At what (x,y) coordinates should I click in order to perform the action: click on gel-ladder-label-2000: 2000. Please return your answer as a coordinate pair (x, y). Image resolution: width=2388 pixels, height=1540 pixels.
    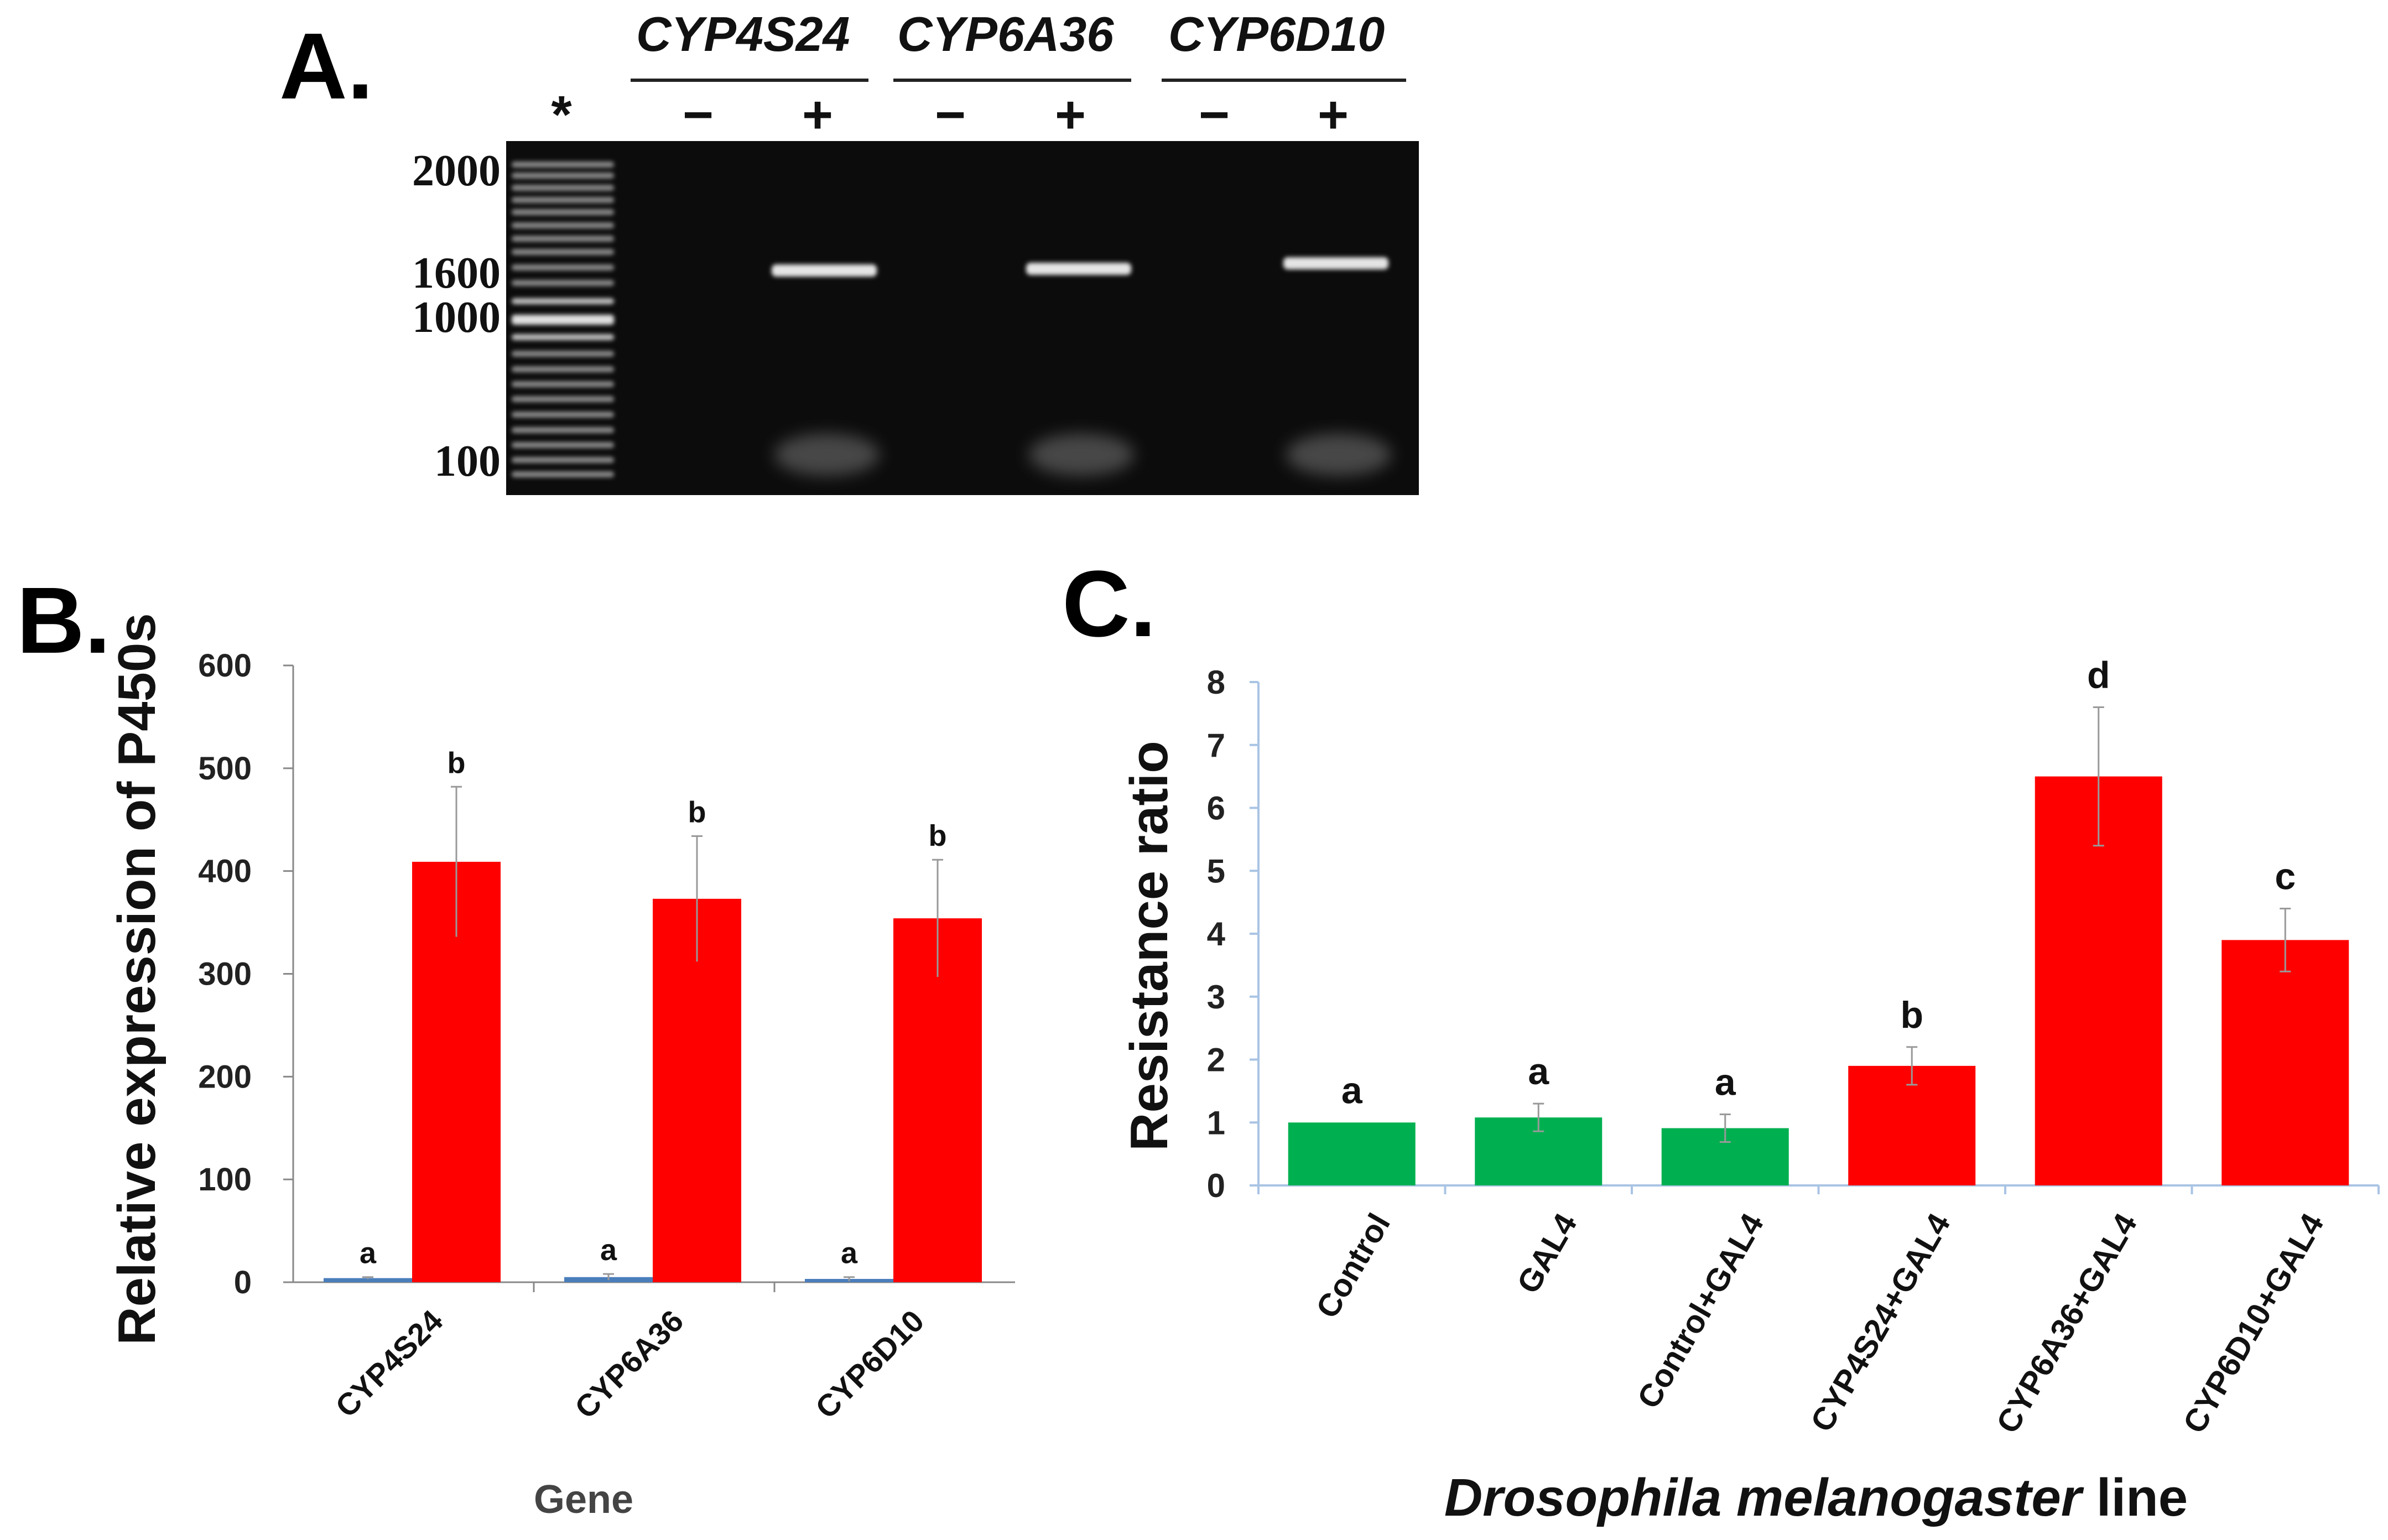
    Looking at the image, I should click on (456, 171).